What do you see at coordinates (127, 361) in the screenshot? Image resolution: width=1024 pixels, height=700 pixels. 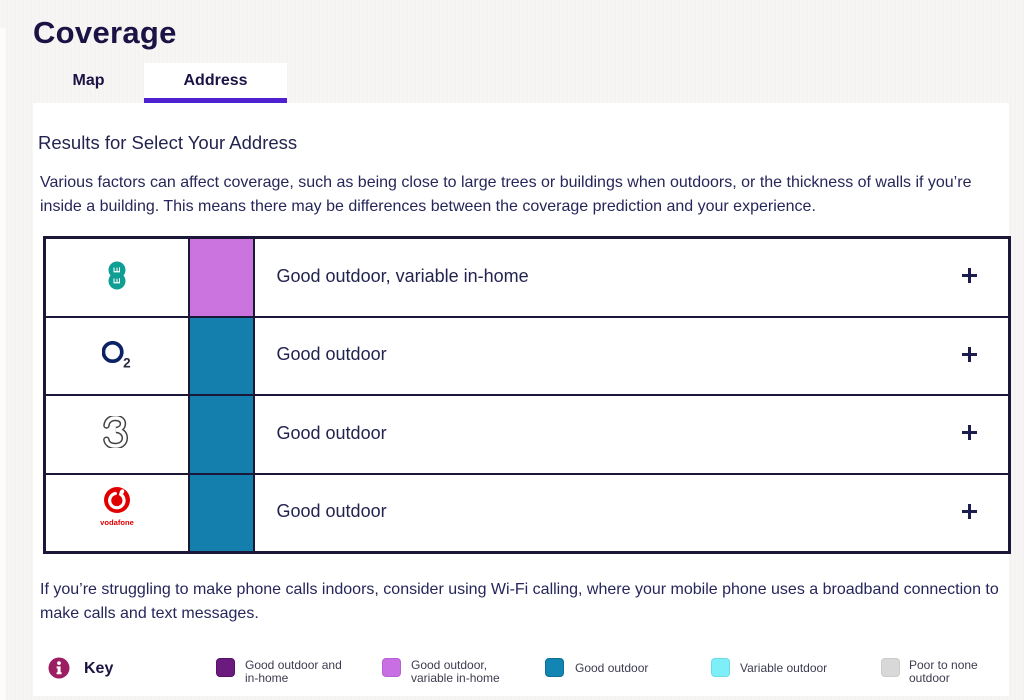 I see `svg-text: 2` at bounding box center [127, 361].